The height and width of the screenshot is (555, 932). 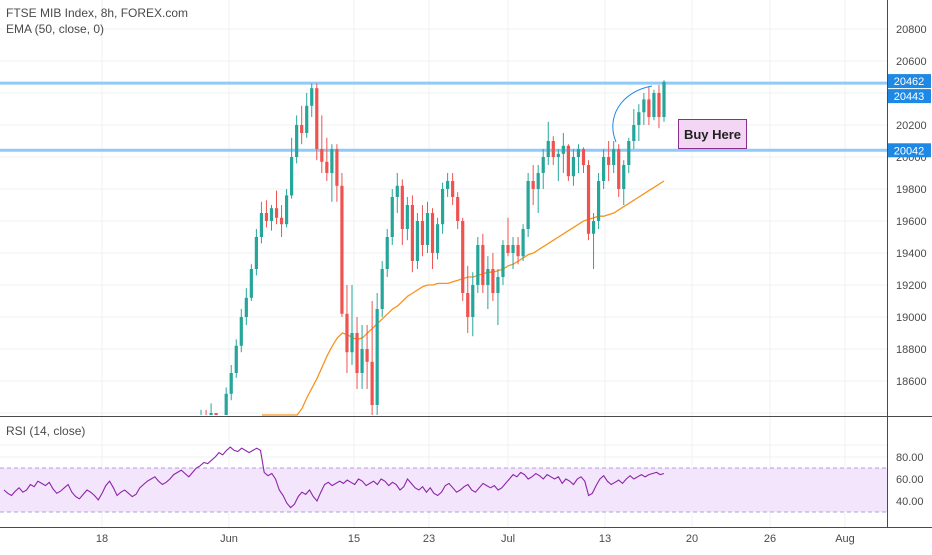 What do you see at coordinates (911, 254) in the screenshot?
I see `price-tick-label: 19400` at bounding box center [911, 254].